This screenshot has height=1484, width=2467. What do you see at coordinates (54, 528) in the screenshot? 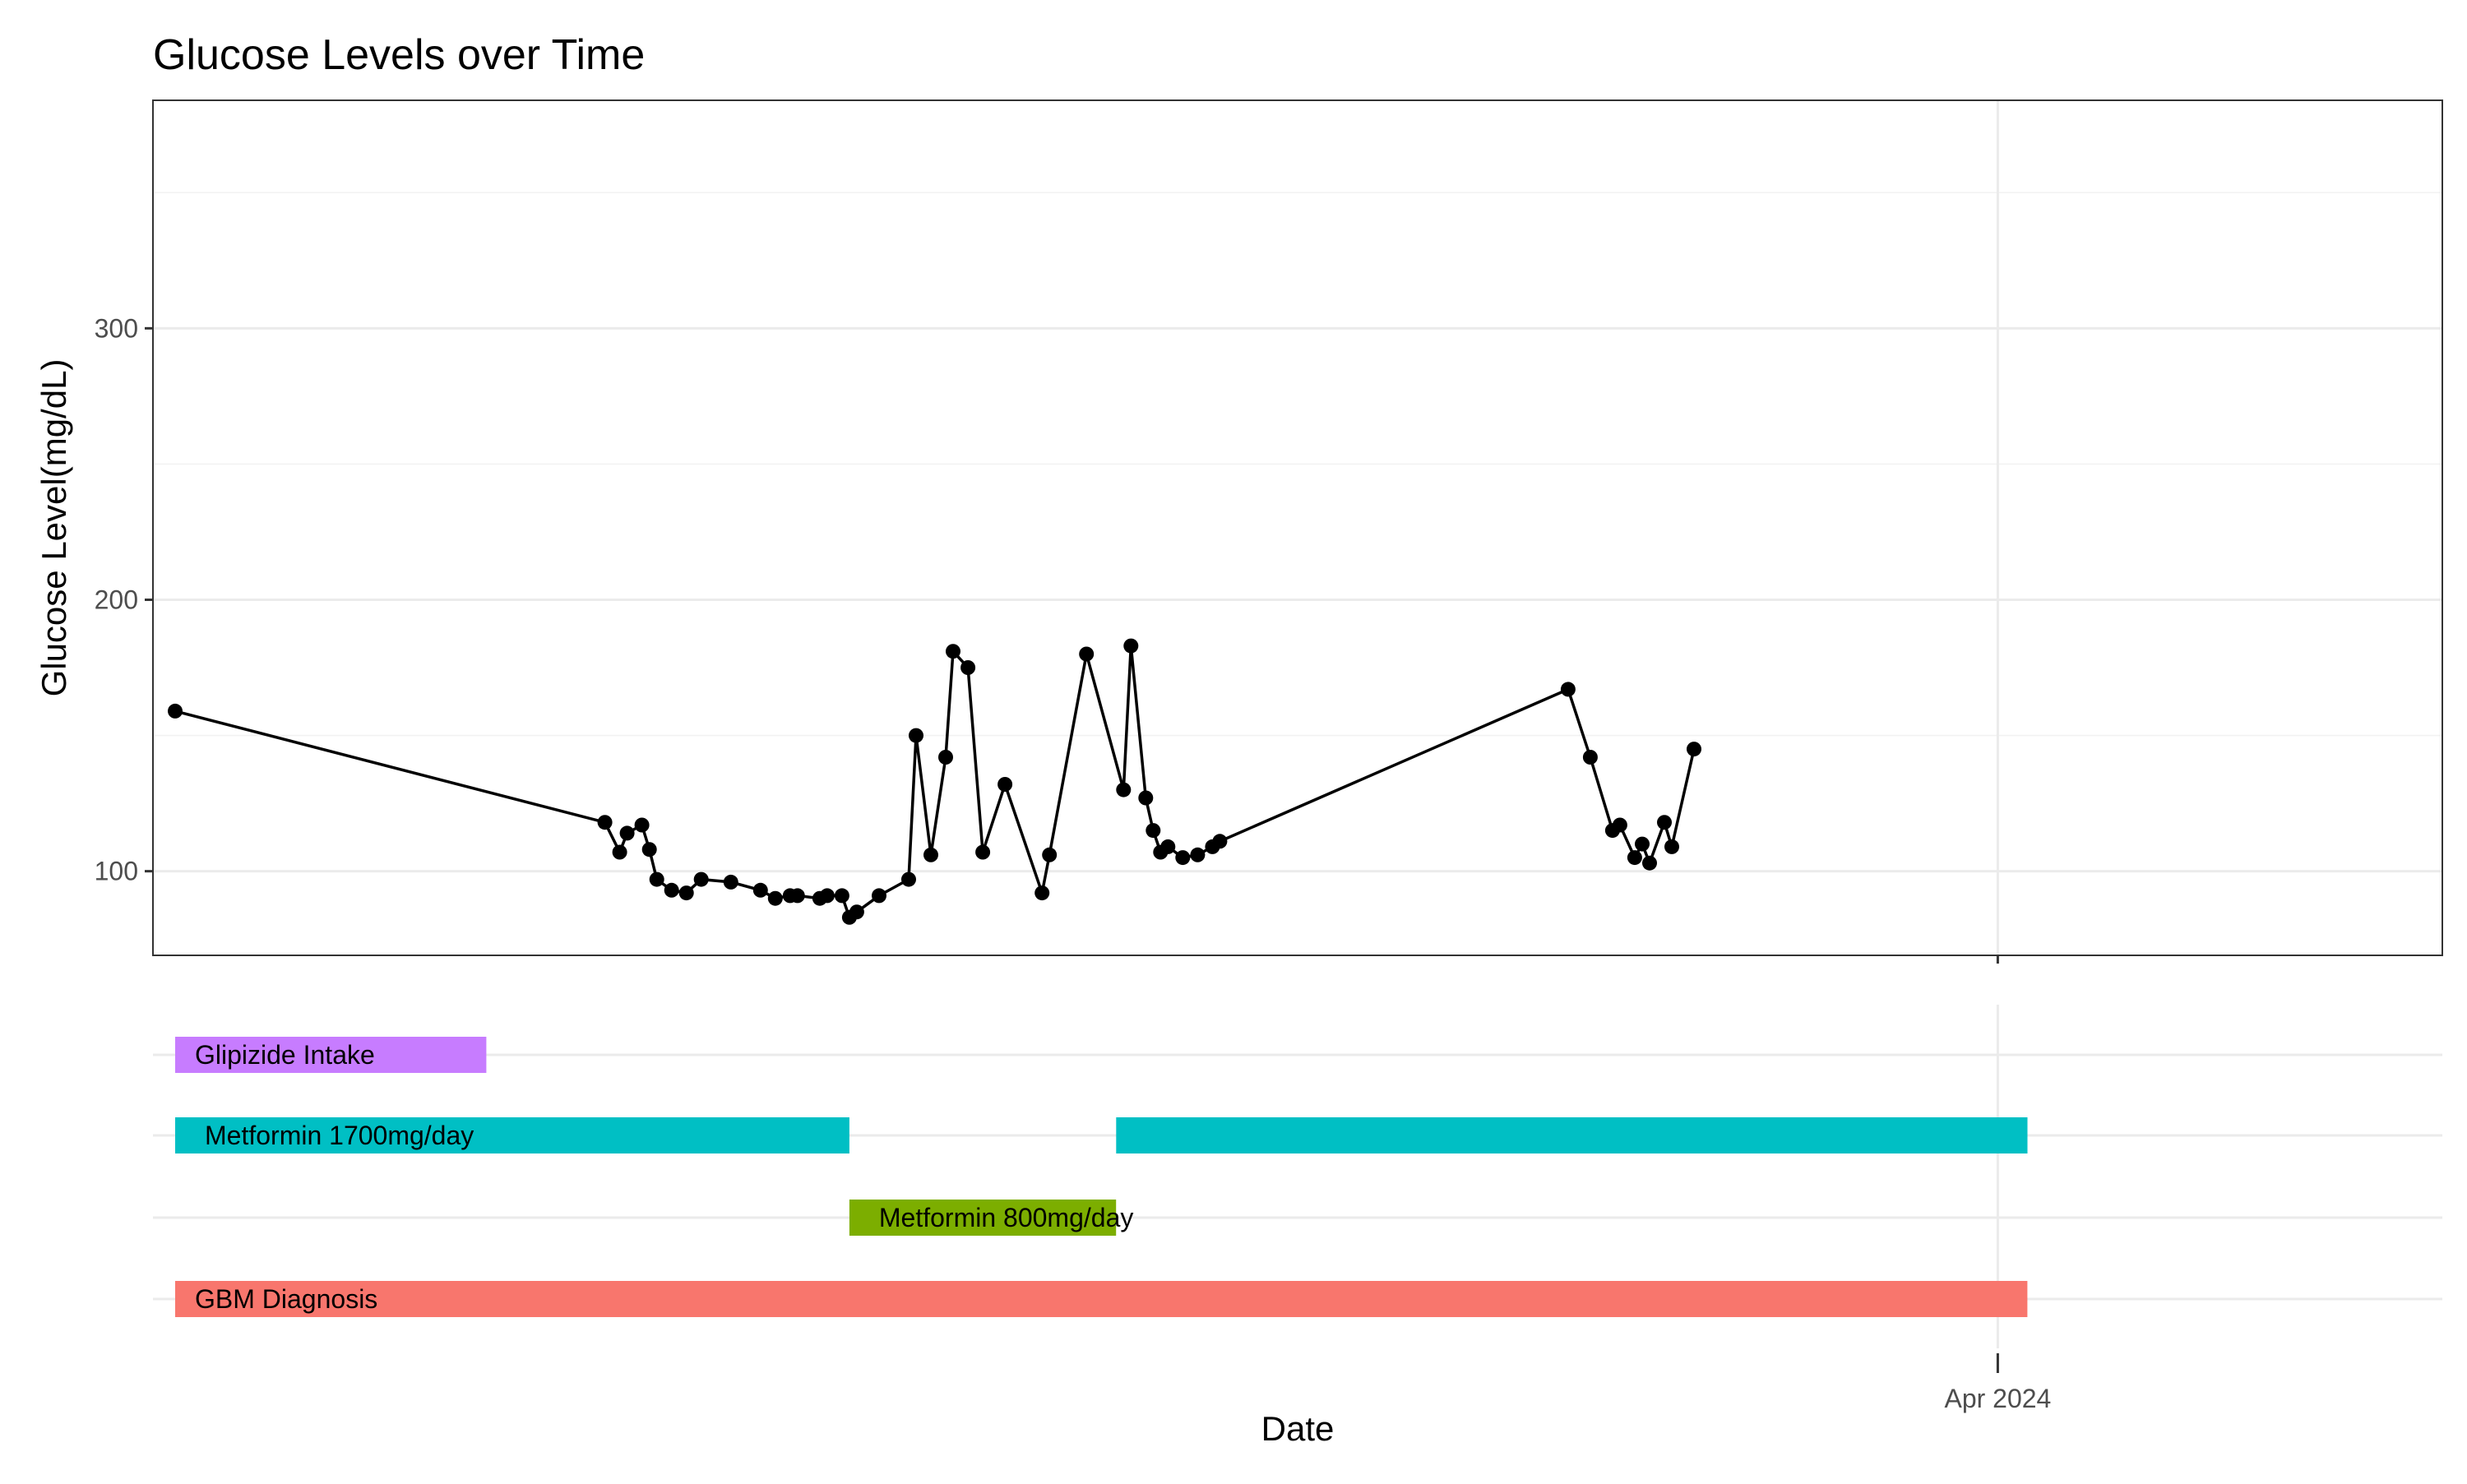
I see `y-axis-title: Glucose Level(mg/dL)` at bounding box center [54, 528].